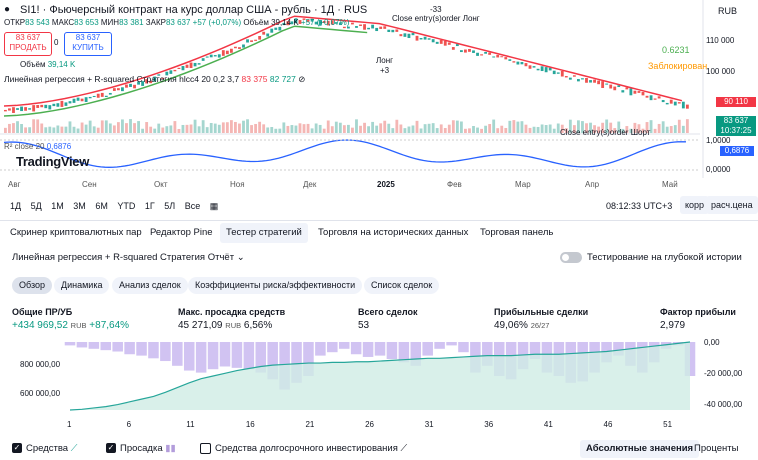  What do you see at coordinates (393, 232) in the screenshot?
I see `tab-bar-replay: Торговля на исторических данных` at bounding box center [393, 232].